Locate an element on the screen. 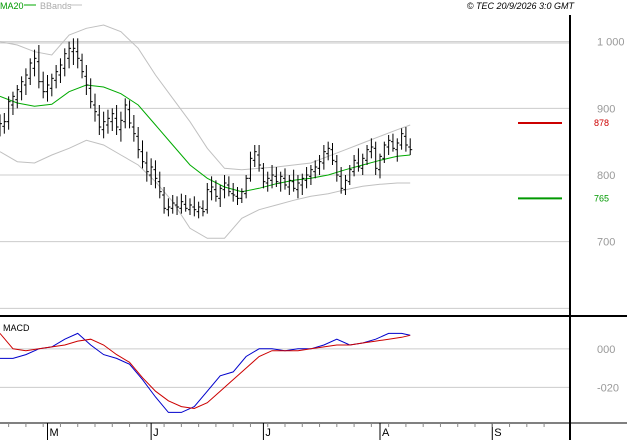 The image size is (627, 445). legend-ma20-label: MA20 is located at coordinates (12, 6).